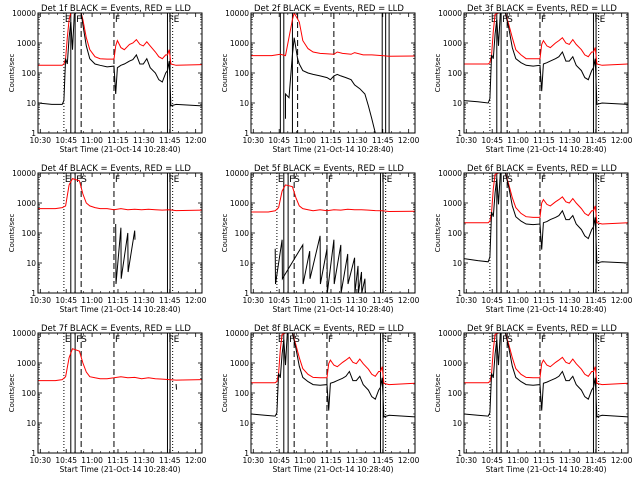 This screenshot has width=640, height=480. What do you see at coordinates (542, 329) in the screenshot?
I see `chart-title: Det 9f BLACK = Events, RED = LLD` at bounding box center [542, 329].